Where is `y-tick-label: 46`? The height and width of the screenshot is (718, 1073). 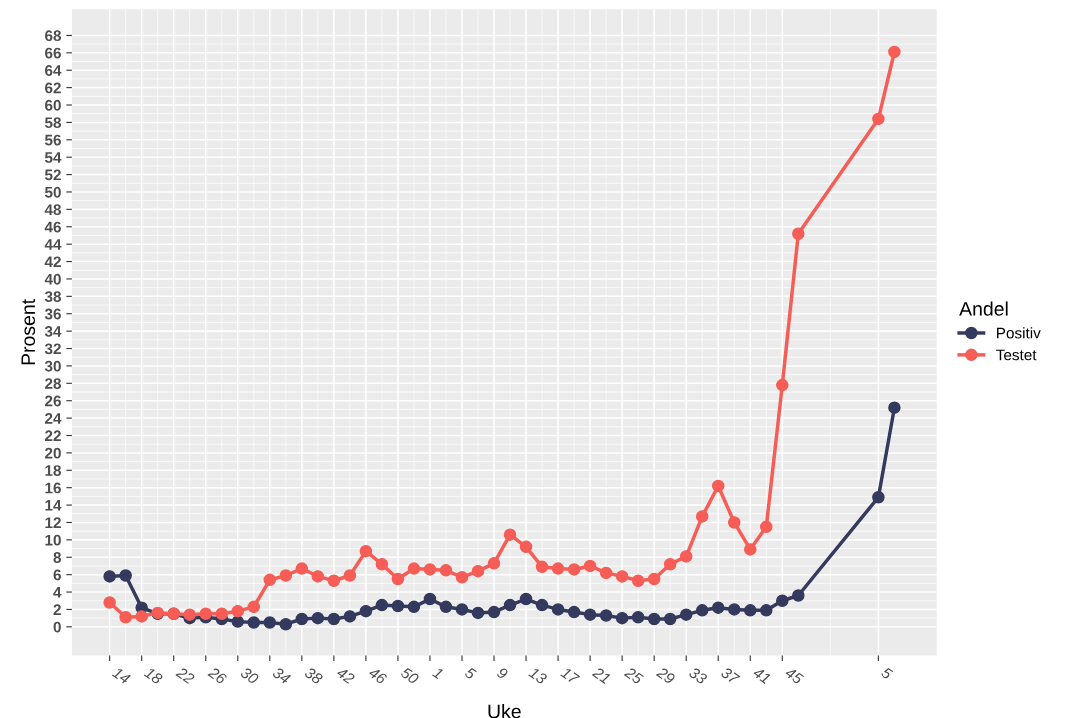 y-tick-label: 46 is located at coordinates (52, 227).